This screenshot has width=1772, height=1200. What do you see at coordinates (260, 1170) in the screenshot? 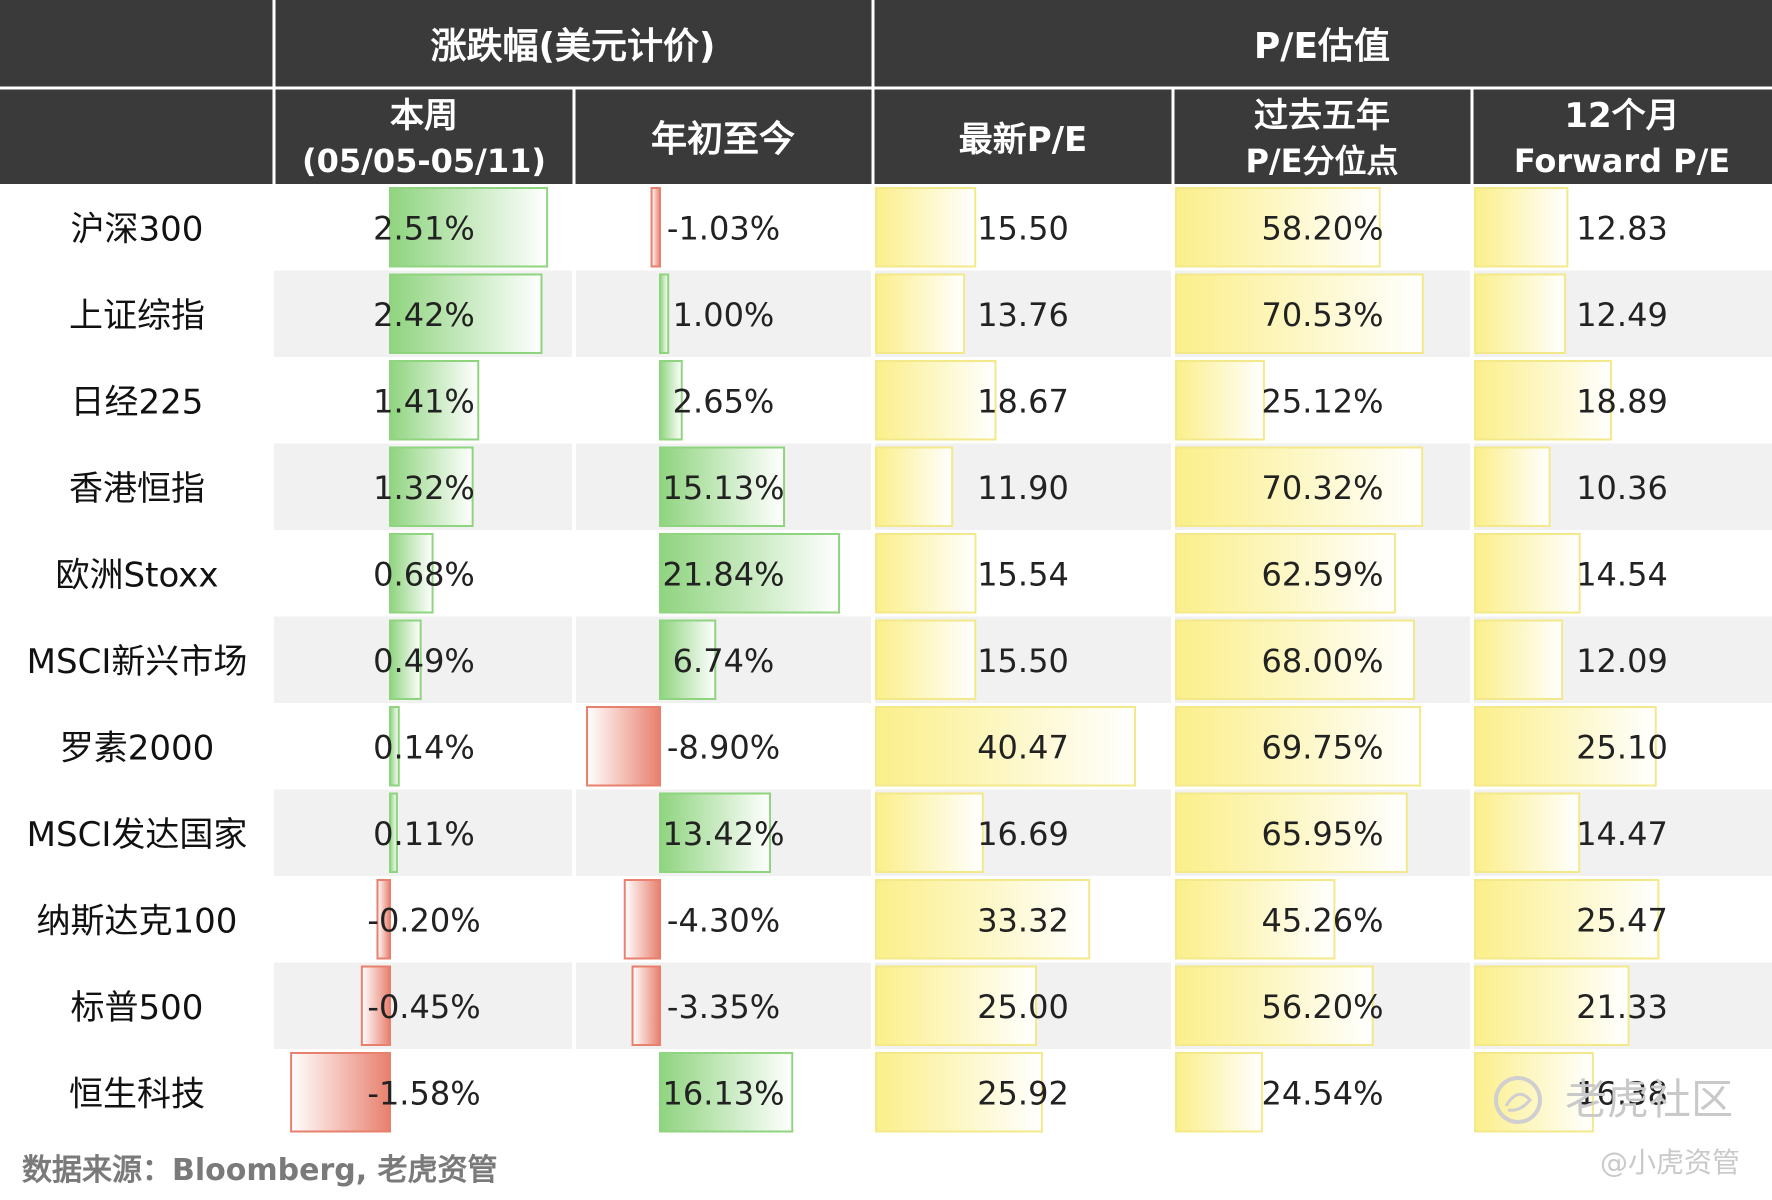
I see `source-note: 数据来源：Bloomberg, 老虎资管` at bounding box center [260, 1170].